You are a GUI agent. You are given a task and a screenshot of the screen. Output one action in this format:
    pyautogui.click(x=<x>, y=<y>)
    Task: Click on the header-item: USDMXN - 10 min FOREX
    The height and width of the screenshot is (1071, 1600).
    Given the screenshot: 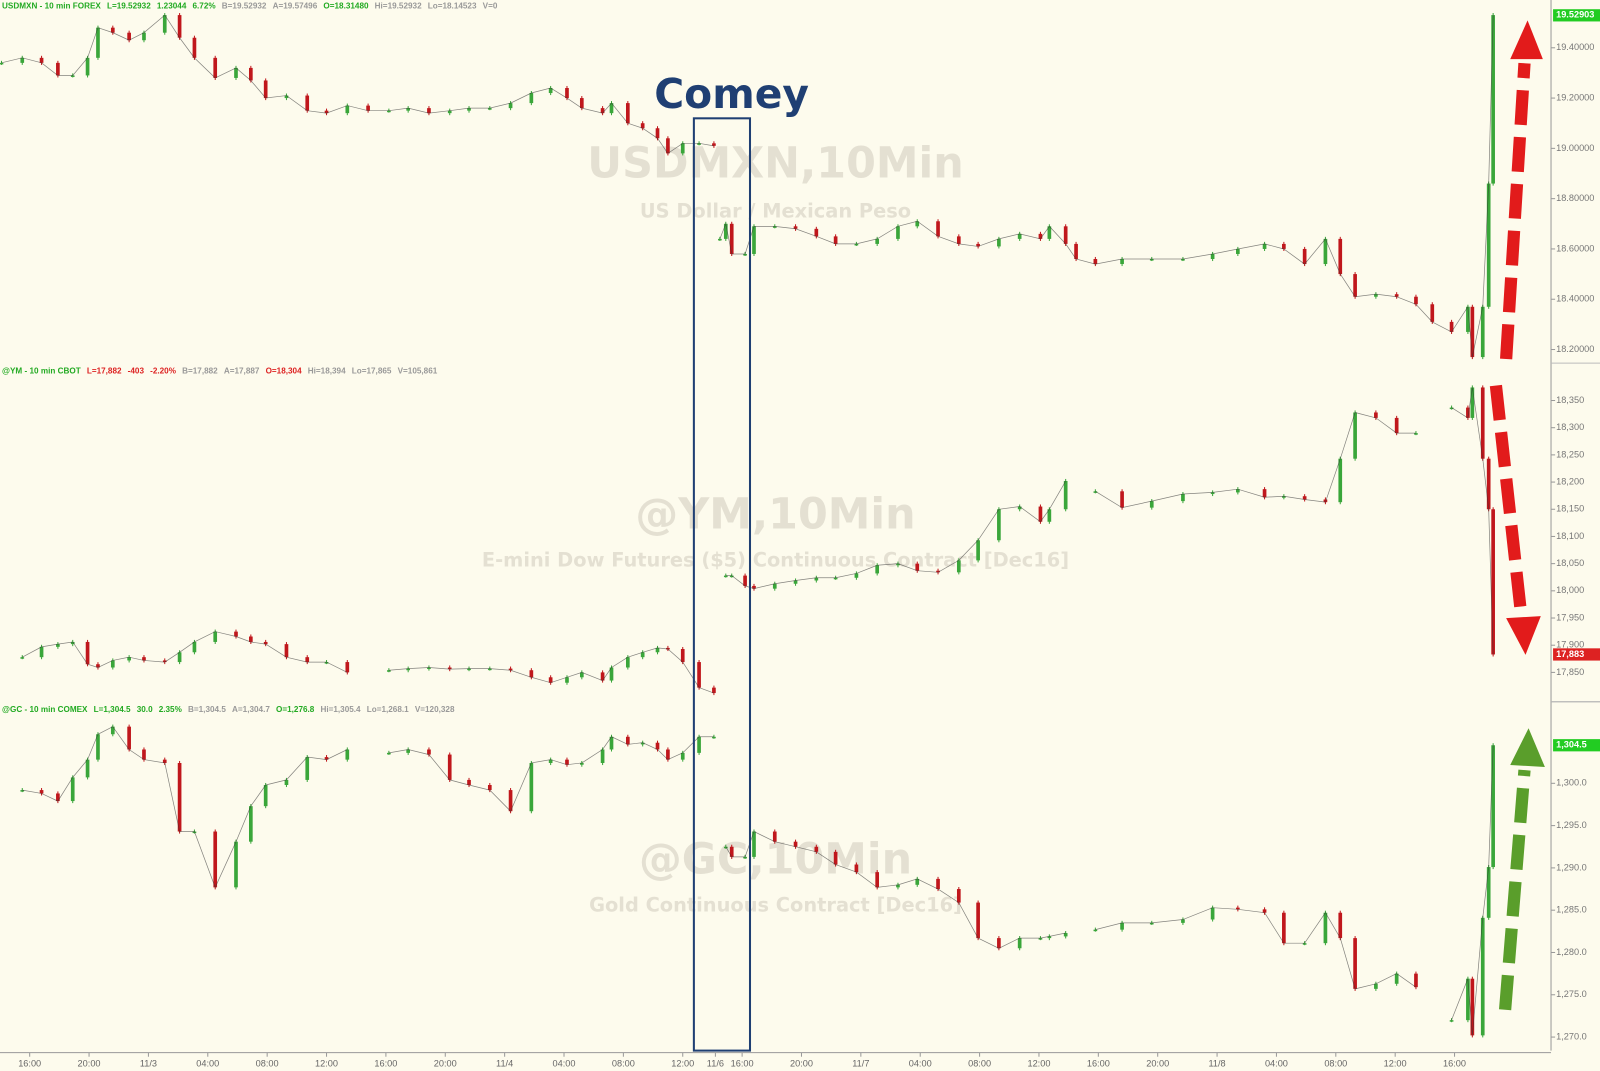 What is the action you would take?
    pyautogui.click(x=51, y=5)
    